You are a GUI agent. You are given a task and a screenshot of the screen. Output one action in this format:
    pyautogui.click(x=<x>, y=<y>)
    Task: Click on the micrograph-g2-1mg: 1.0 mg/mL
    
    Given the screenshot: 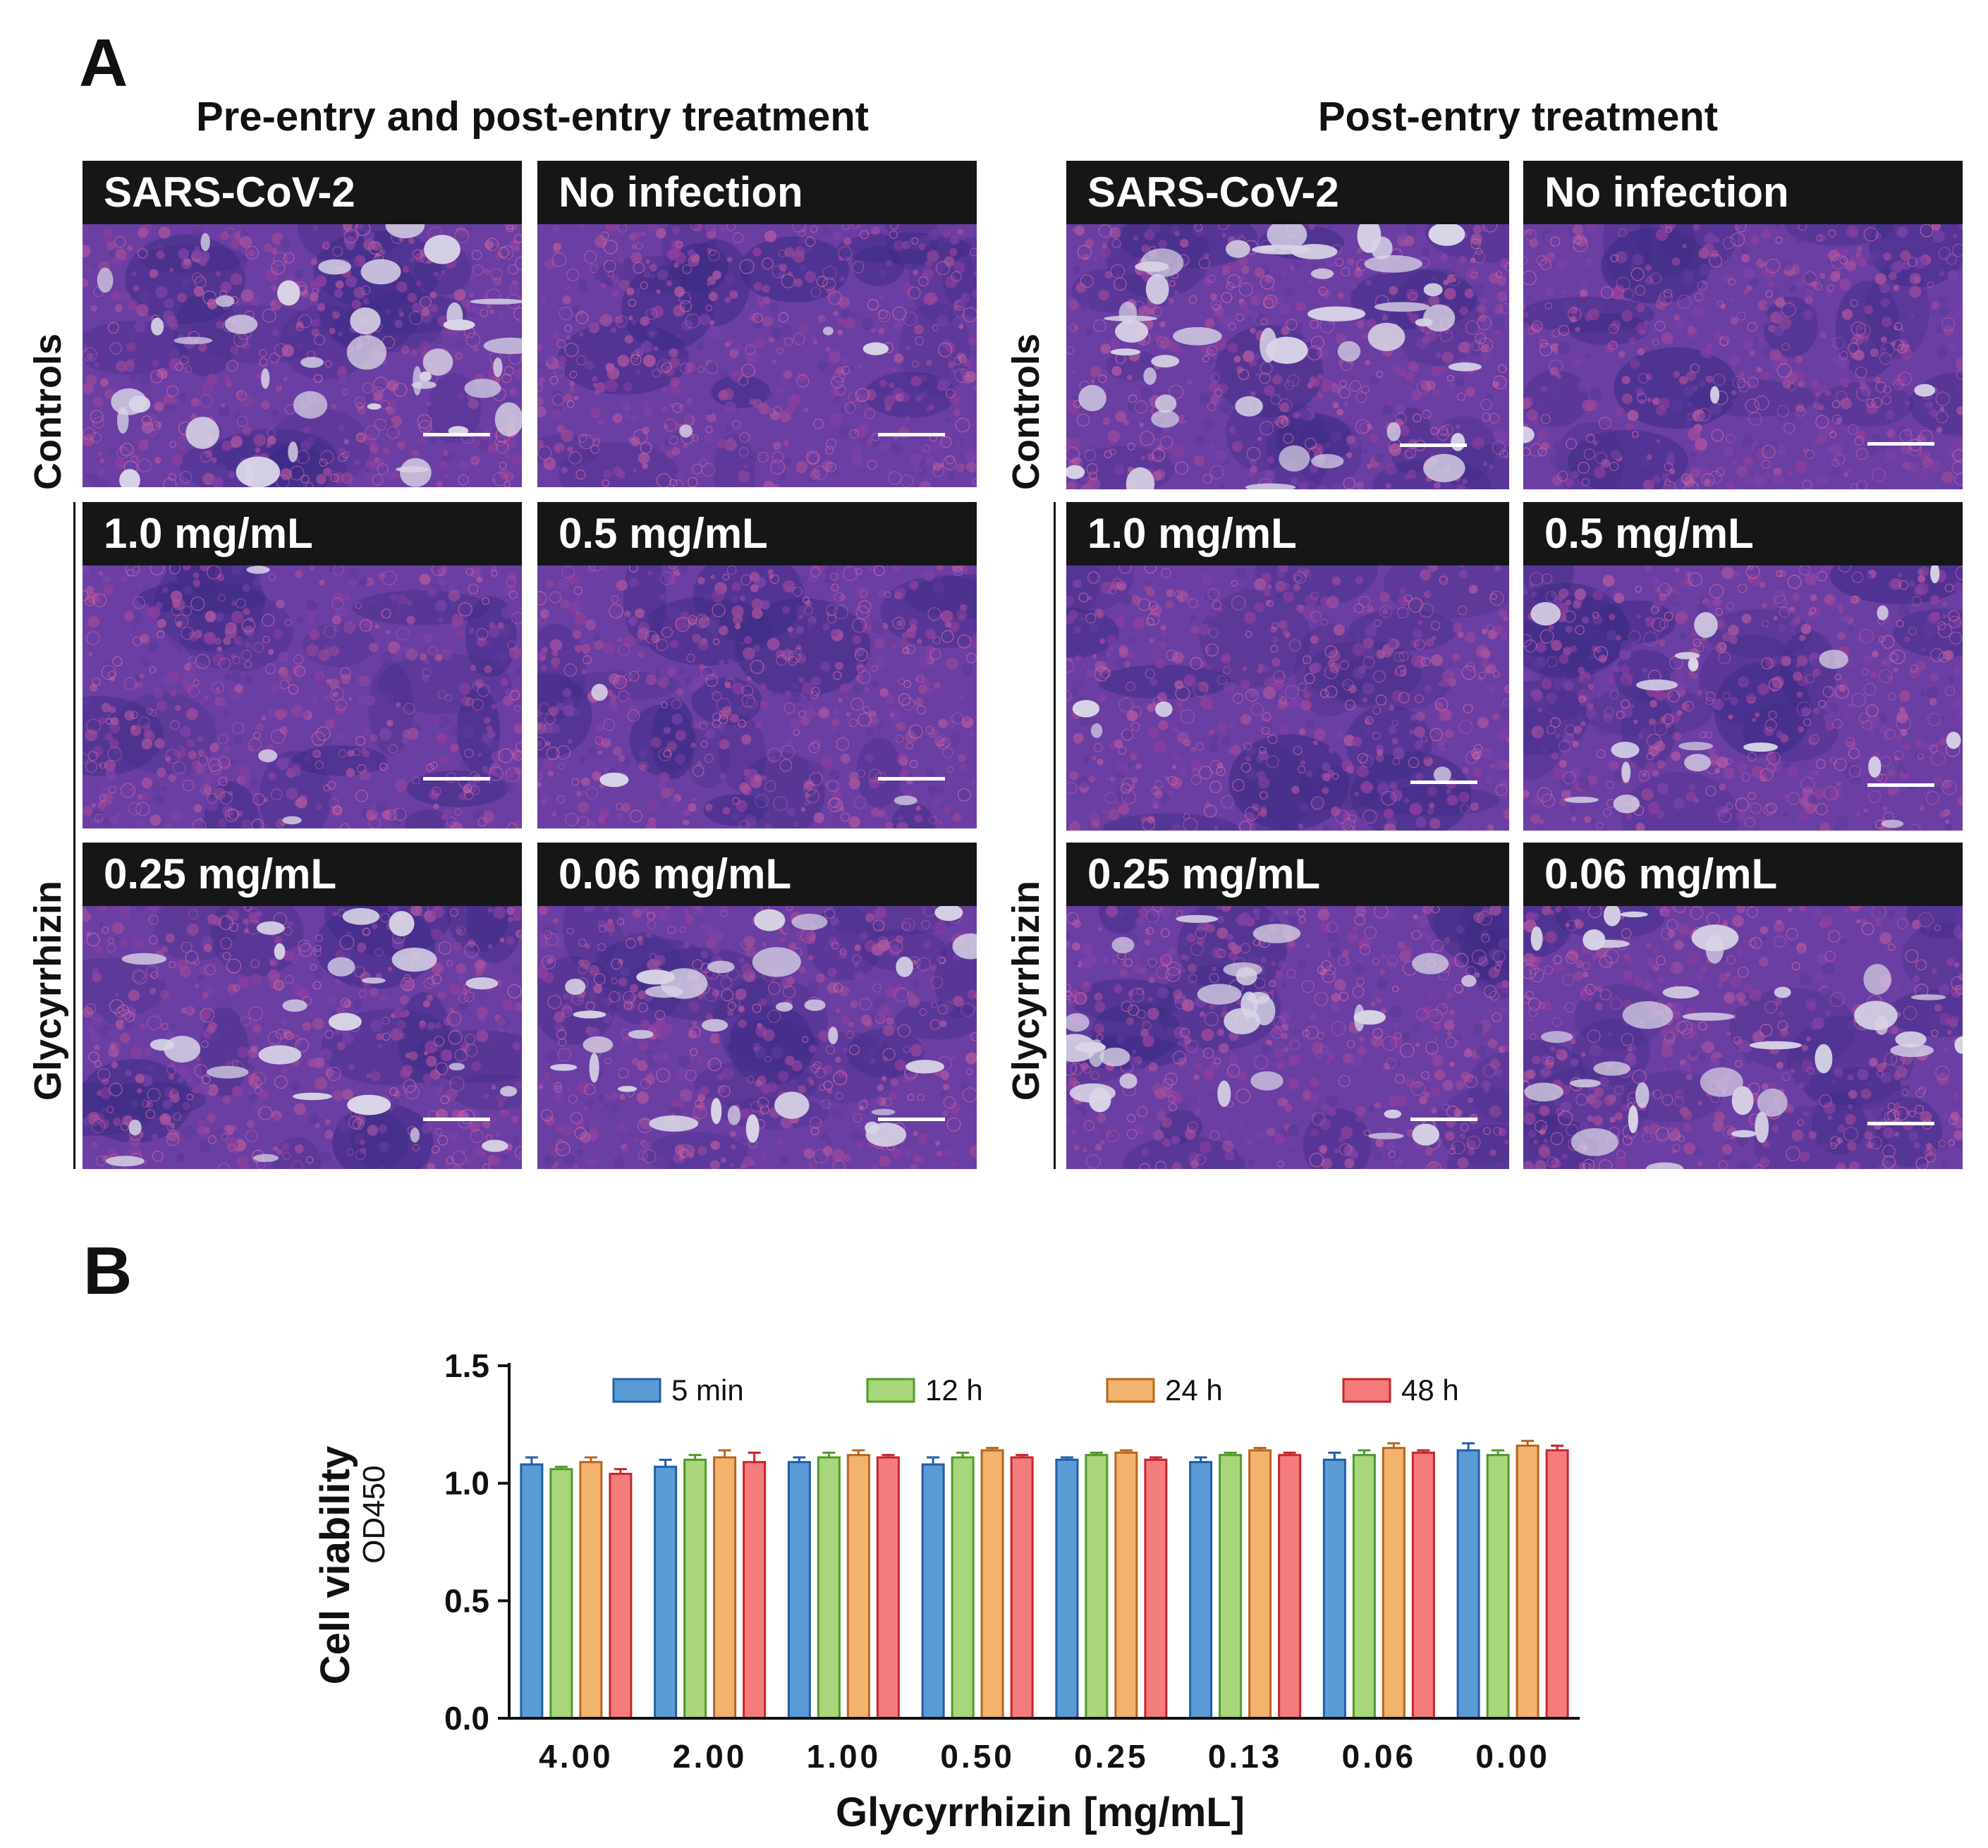 What is the action you would take?
    pyautogui.click(x=1287, y=667)
    